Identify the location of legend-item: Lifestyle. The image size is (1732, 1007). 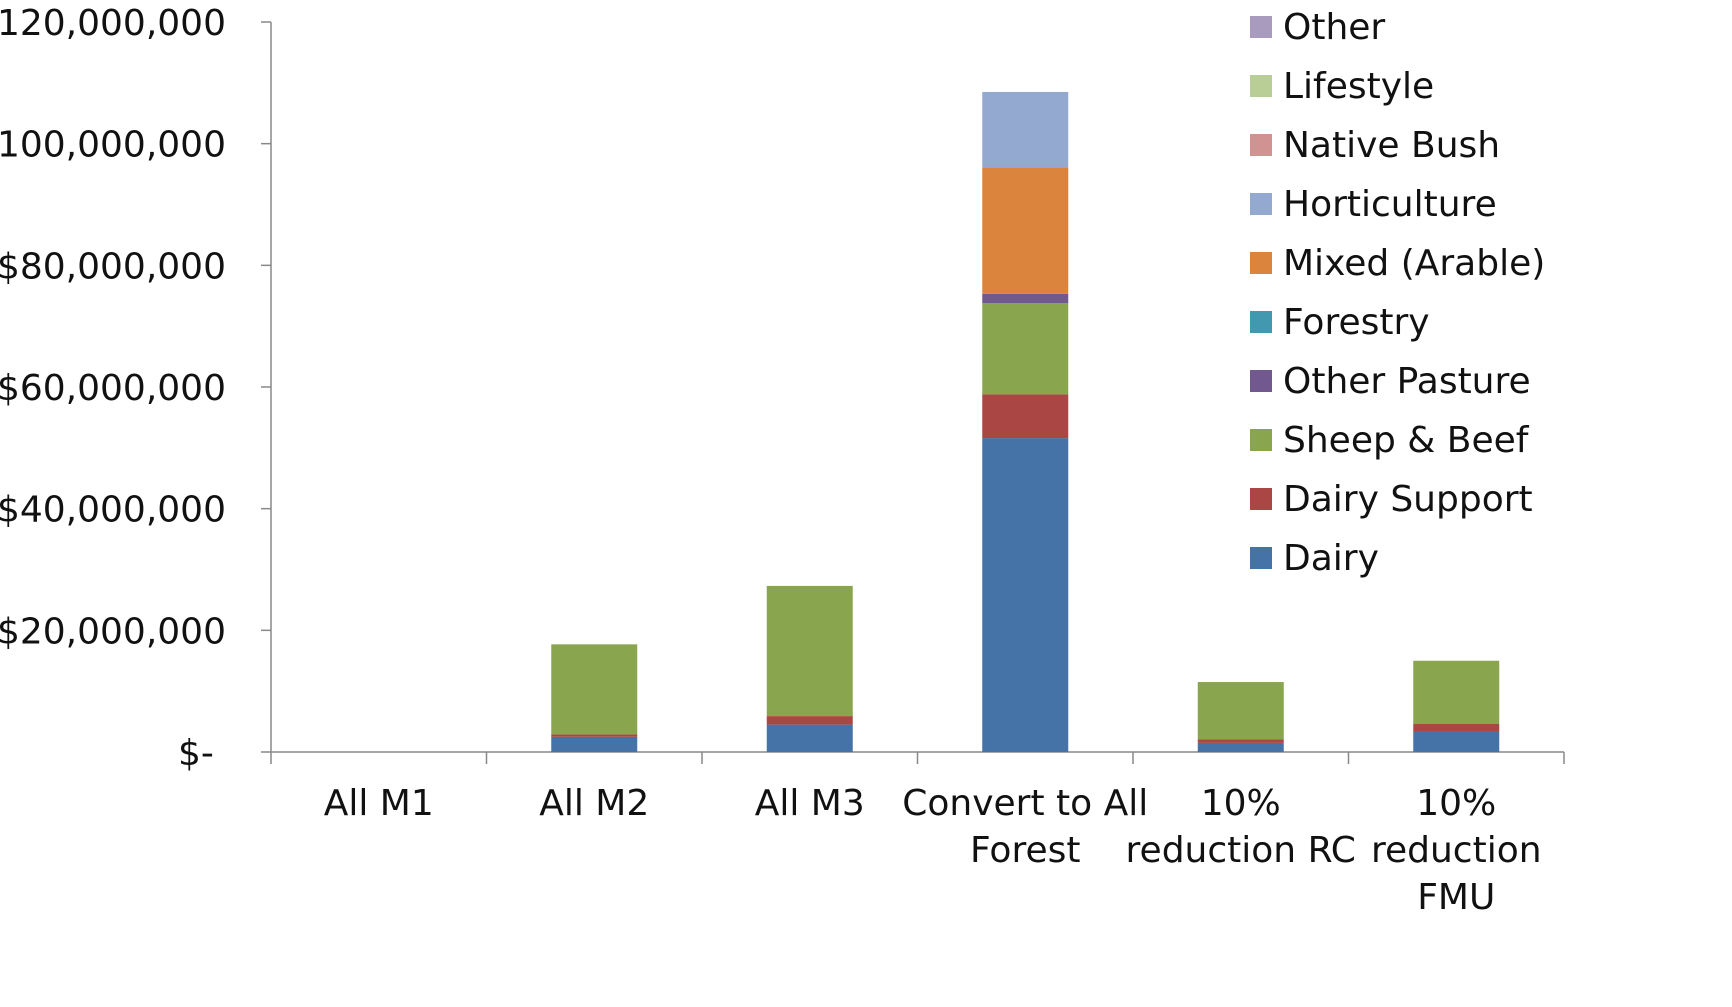
(1342, 86).